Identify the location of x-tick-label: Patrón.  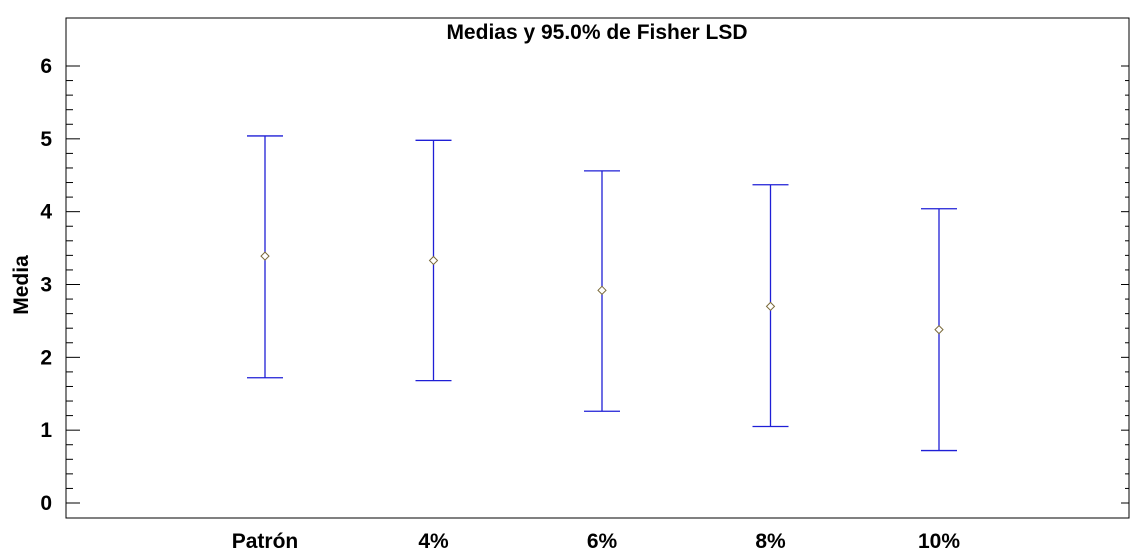
(265, 540).